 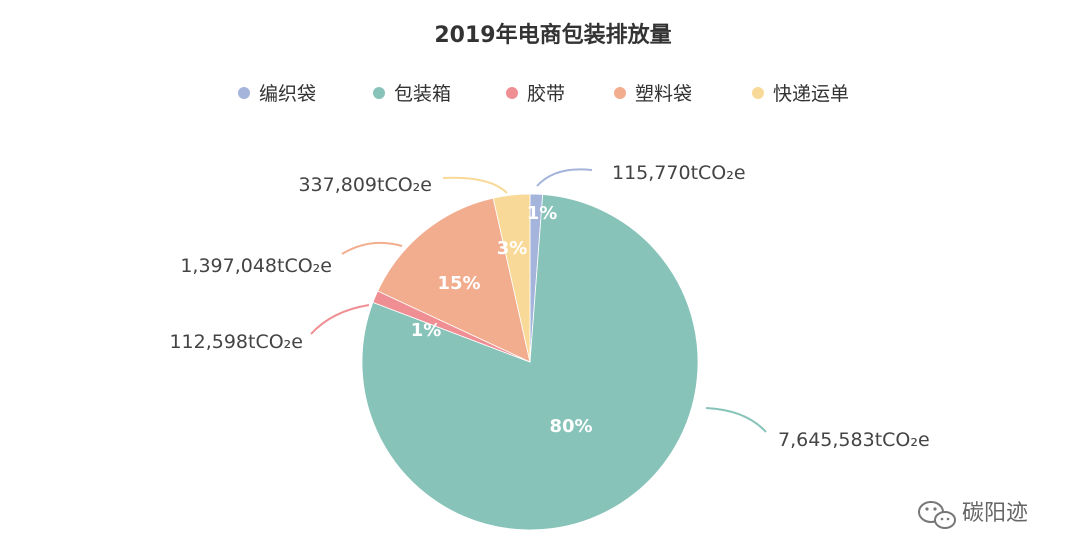 I want to click on legend-item: 塑料袋, so click(x=653, y=94).